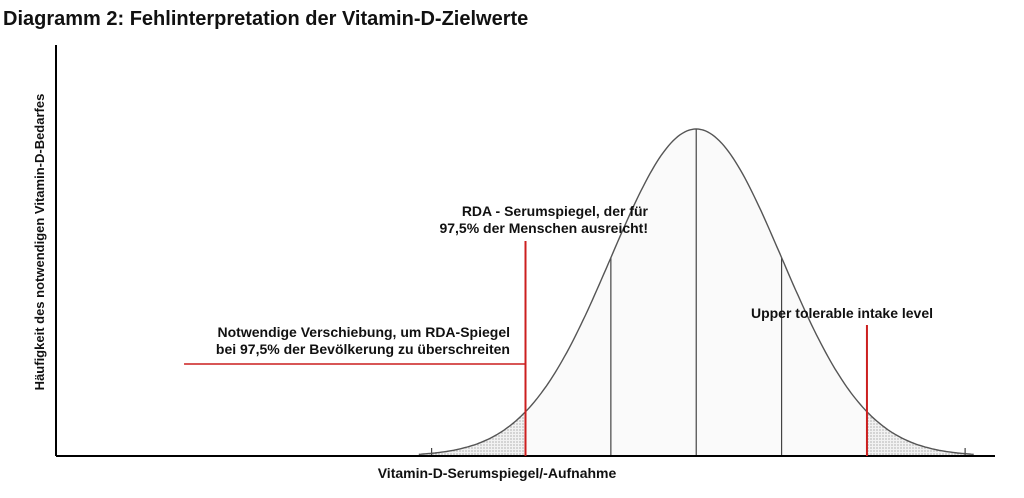  I want to click on right-tail-hatch, so click(920, 433).